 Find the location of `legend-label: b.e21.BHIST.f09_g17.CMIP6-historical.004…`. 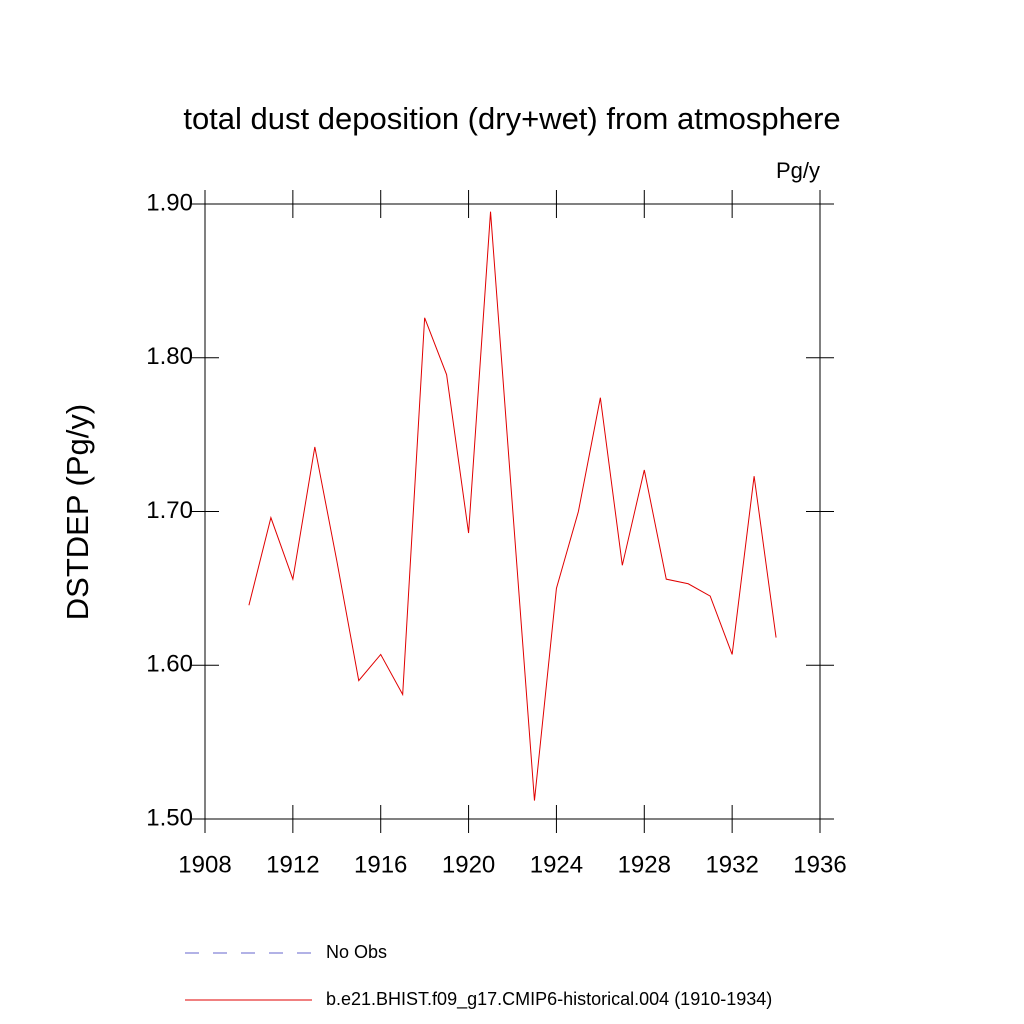

legend-label: b.e21.BHIST.f09_g17.CMIP6-historical.004… is located at coordinates (549, 999).